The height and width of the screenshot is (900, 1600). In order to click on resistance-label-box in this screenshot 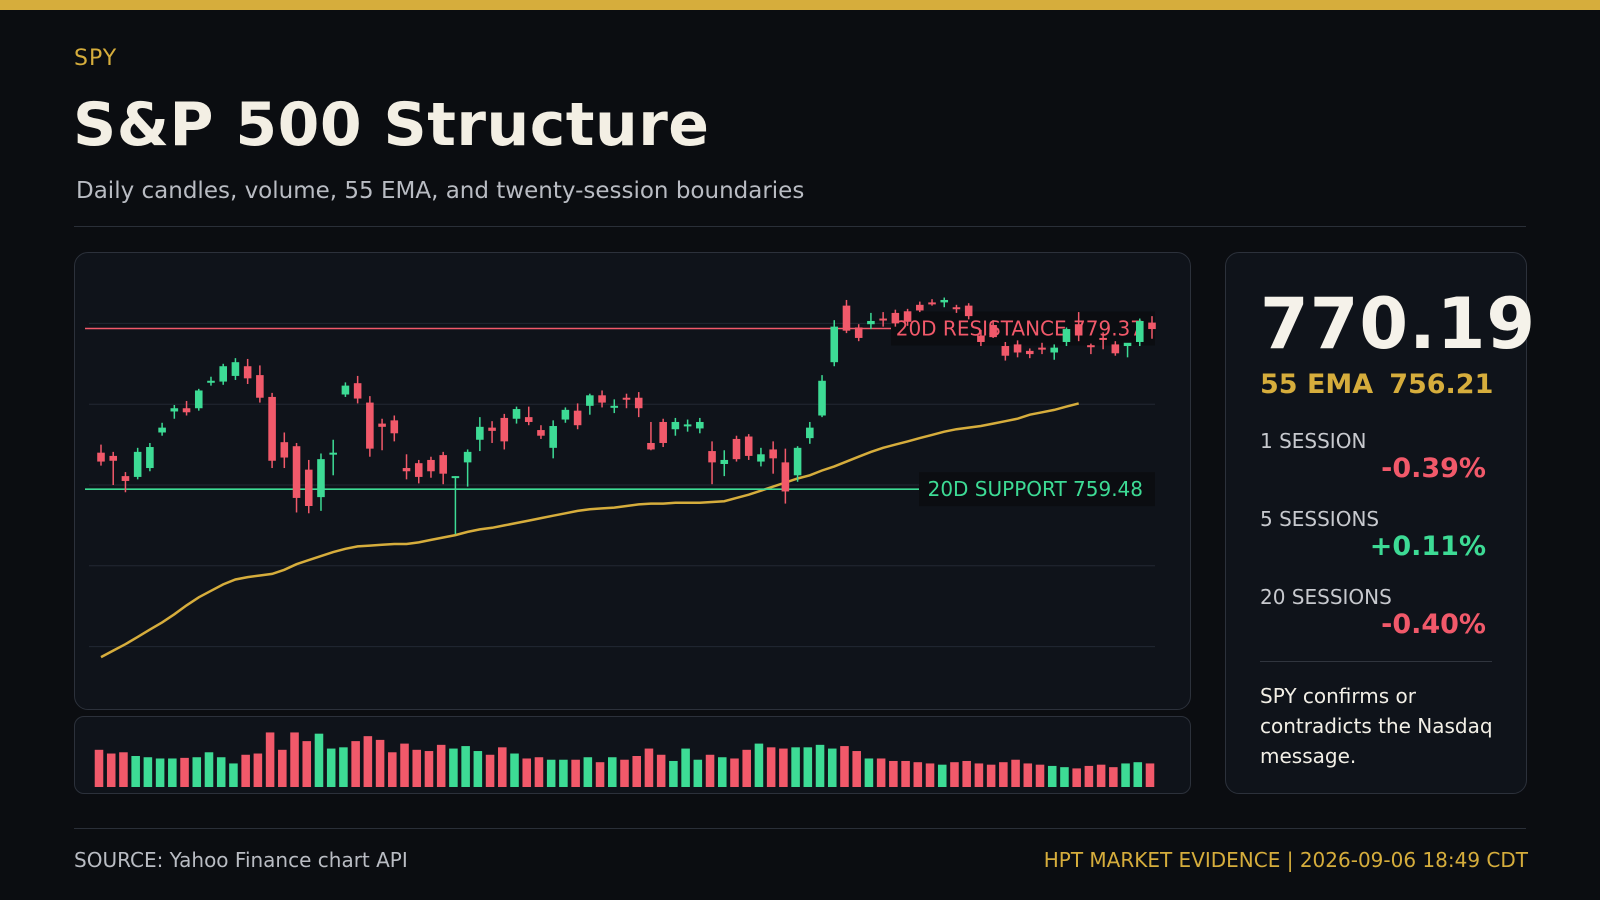, I will do `click(1023, 328)`.